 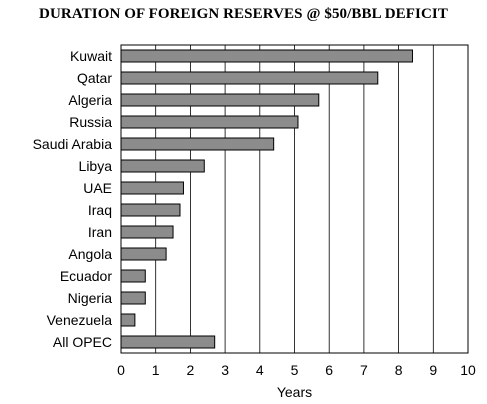 I want to click on x-tick-label-7: 7, so click(x=364, y=370).